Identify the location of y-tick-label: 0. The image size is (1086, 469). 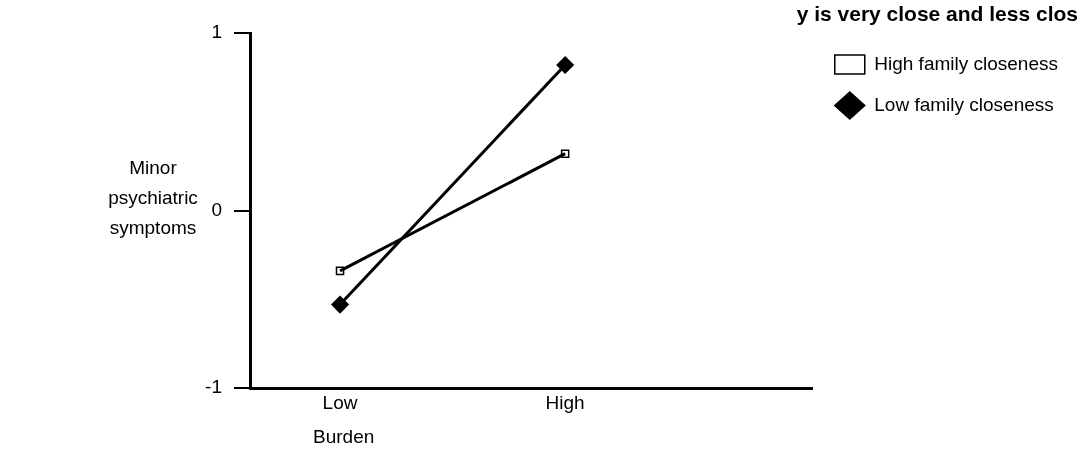
(216, 209).